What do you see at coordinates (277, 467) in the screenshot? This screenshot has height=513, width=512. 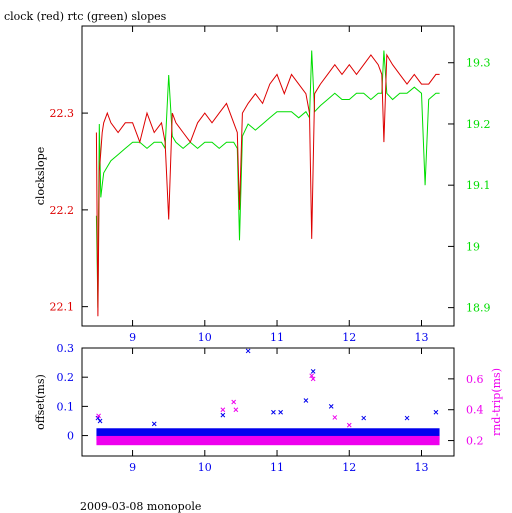 I see `offset-chart-x-tick-label: 11` at bounding box center [277, 467].